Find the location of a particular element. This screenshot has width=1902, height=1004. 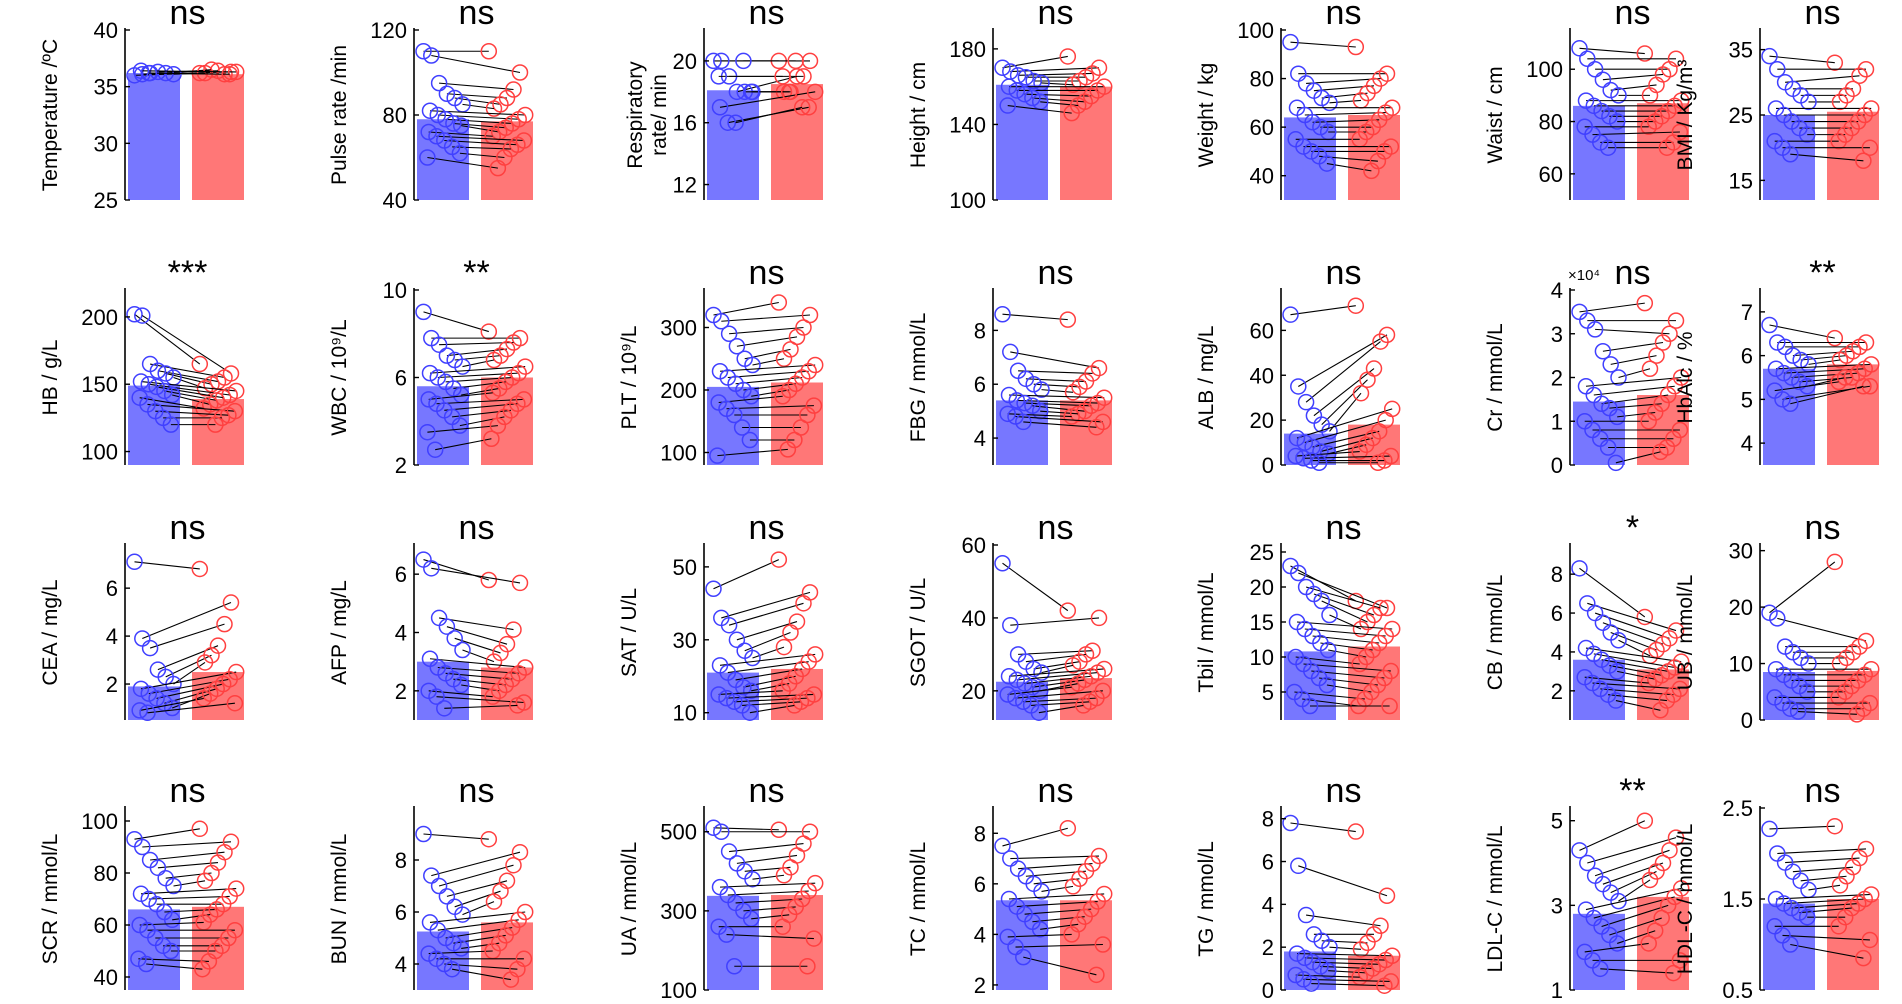

tg-y-tick-label: 2 is located at coordinates (1268, 947).